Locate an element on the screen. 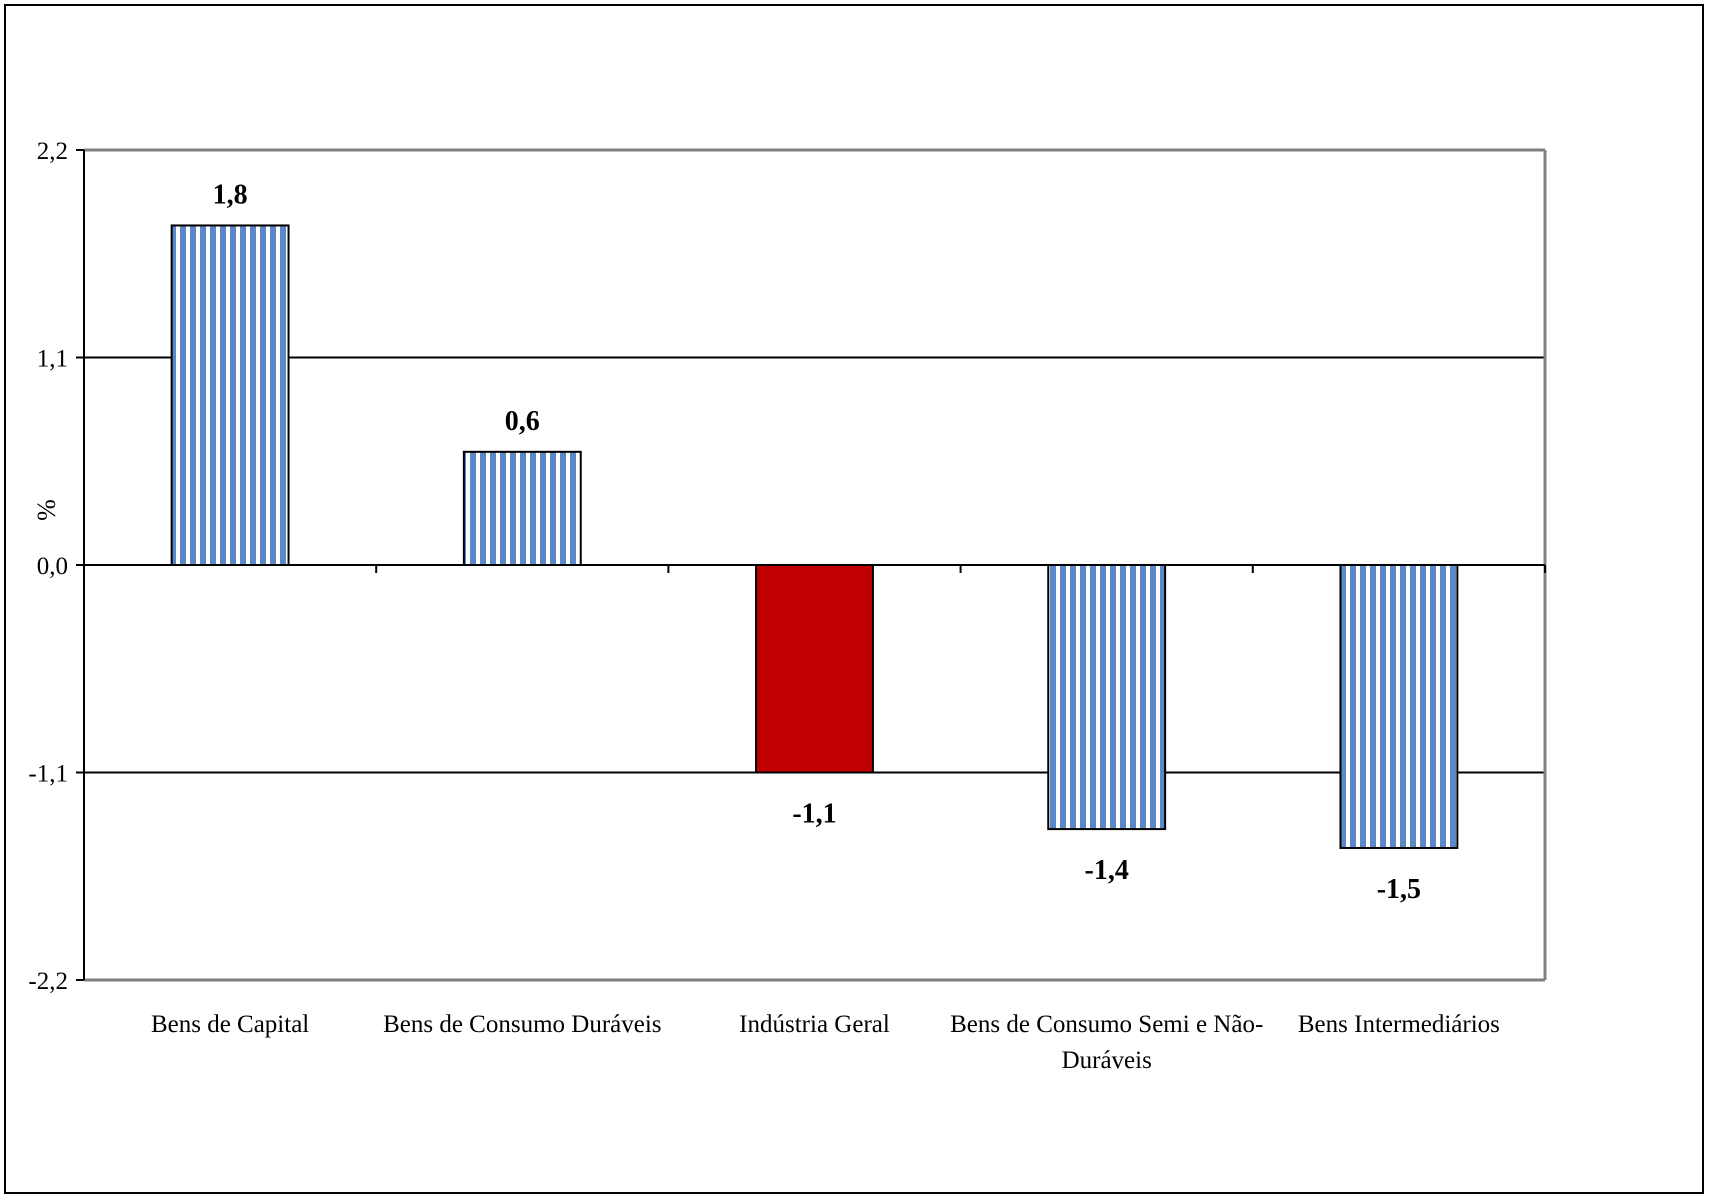 This screenshot has width=1718, height=1196. data-label: -1,4 is located at coordinates (1107, 870).